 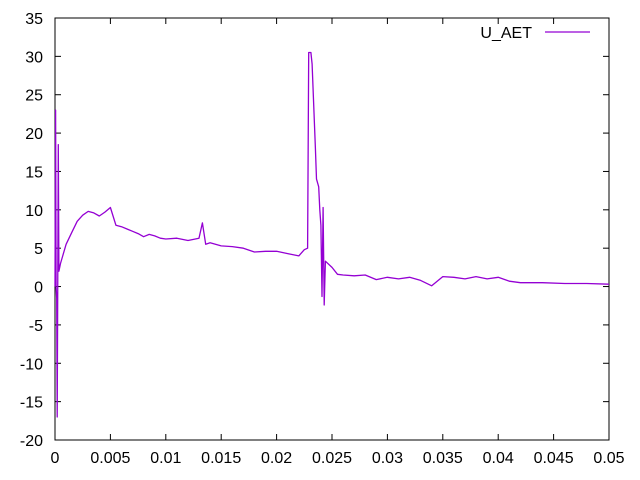 What do you see at coordinates (506, 33) in the screenshot?
I see `legend-label: U_AET` at bounding box center [506, 33].